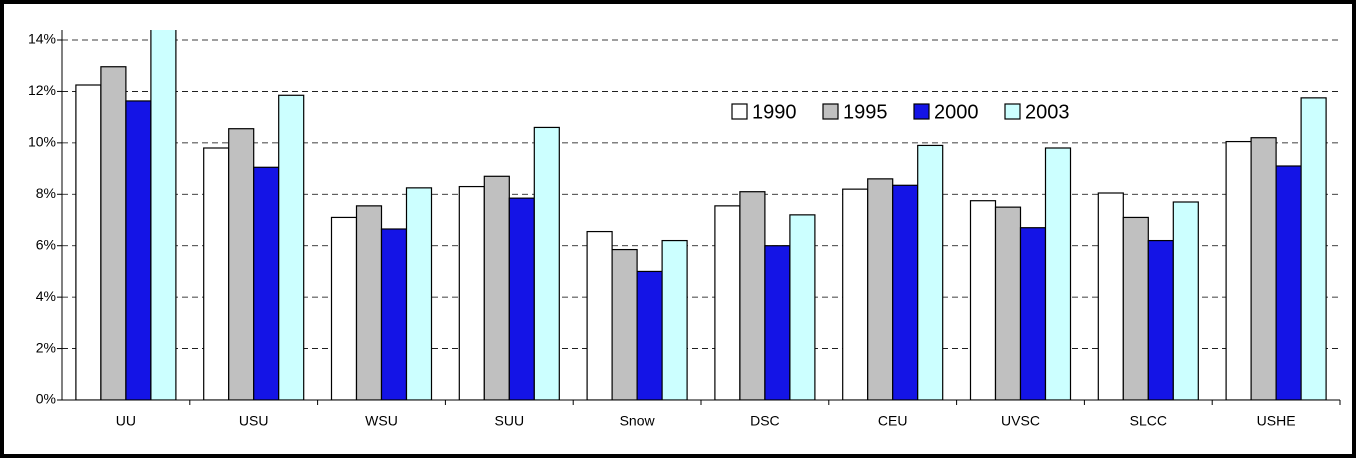  I want to click on legend-box, so click(912, 112).